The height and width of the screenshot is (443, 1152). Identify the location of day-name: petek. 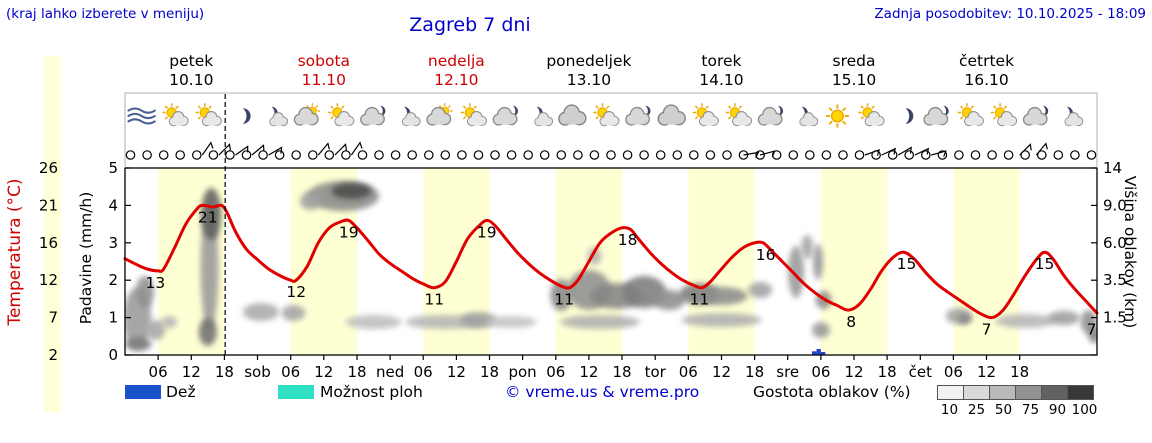
(191, 61).